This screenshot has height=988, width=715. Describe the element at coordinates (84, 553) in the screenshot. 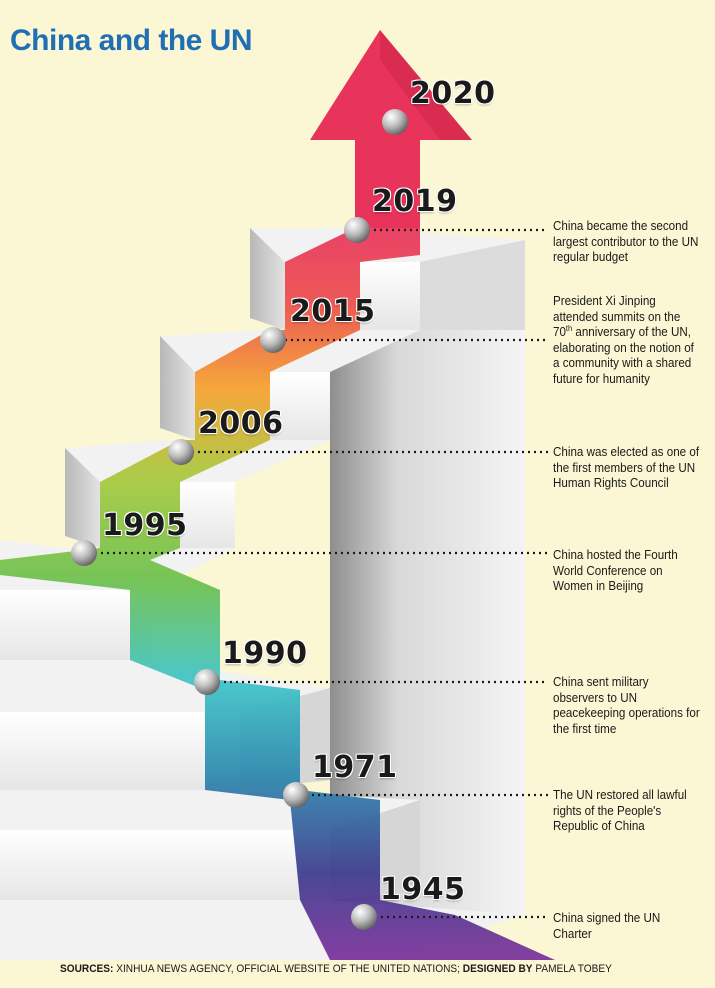

I see `marker-ball-1995` at that location.